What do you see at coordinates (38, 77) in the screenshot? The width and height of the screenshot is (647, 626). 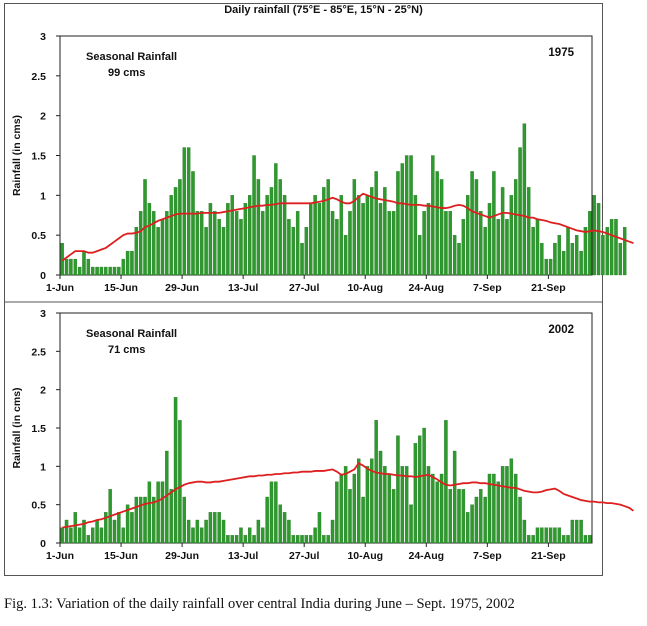 I see `y-tick-label: 2.5` at bounding box center [38, 77].